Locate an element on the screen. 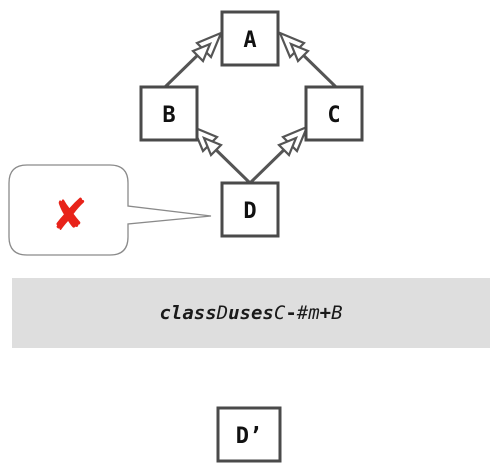 Image resolution: width=503 pixels, height=474 pixels. arrowhead-b-to-a is located at coordinates (207, 46).